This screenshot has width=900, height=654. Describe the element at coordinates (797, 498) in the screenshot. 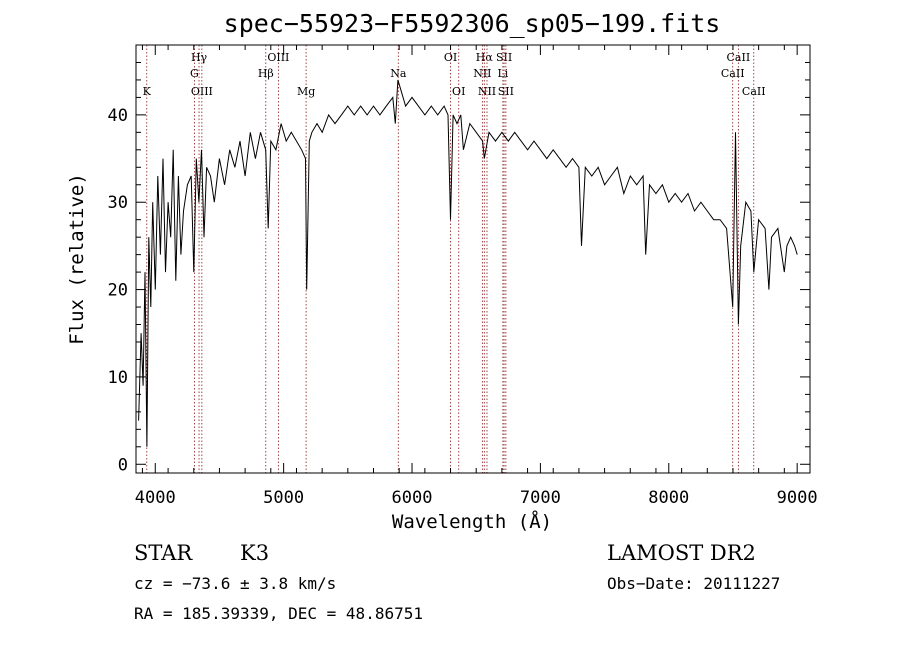

I see `x-tick-label: 9000` at that location.